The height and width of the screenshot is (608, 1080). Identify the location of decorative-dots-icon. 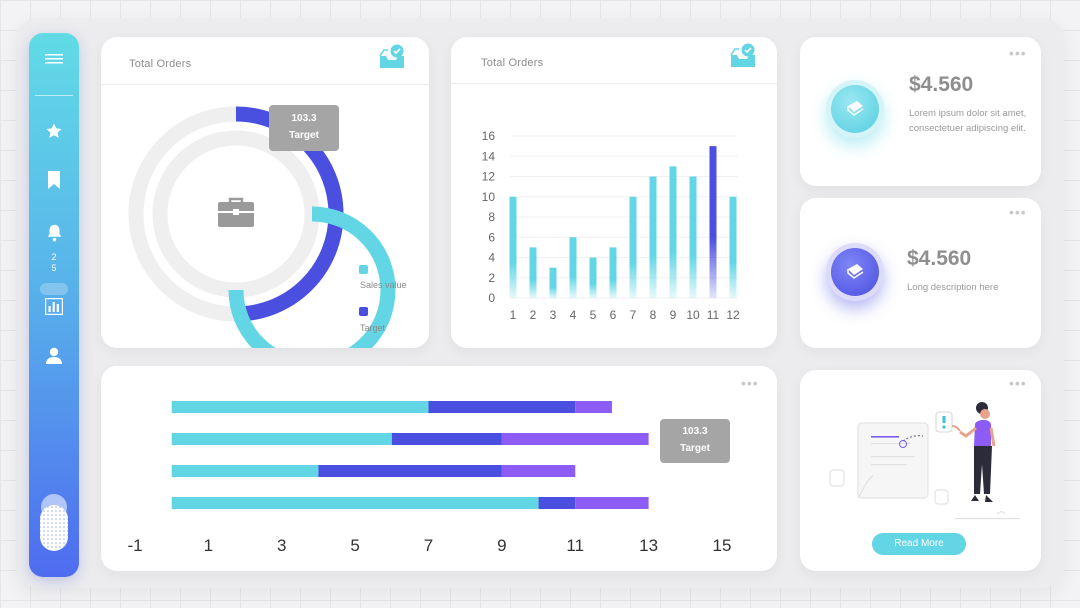
(54, 528).